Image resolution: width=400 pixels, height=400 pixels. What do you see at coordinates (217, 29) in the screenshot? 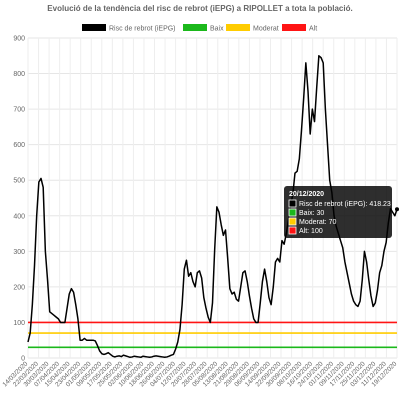
I see `legend-label: Baix` at bounding box center [217, 29].